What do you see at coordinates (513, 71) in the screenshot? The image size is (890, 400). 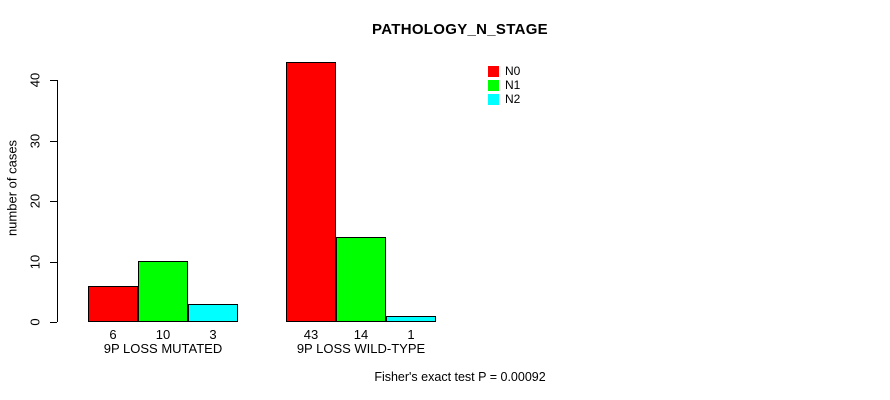 I see `legend-label: N0` at bounding box center [513, 71].